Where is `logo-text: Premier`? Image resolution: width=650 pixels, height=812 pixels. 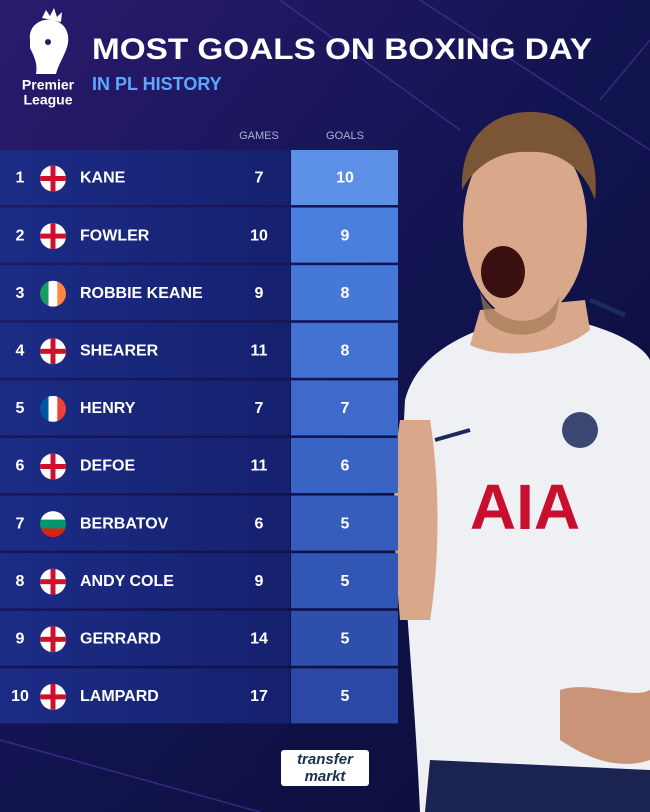 logo-text: Premier is located at coordinates (48, 85).